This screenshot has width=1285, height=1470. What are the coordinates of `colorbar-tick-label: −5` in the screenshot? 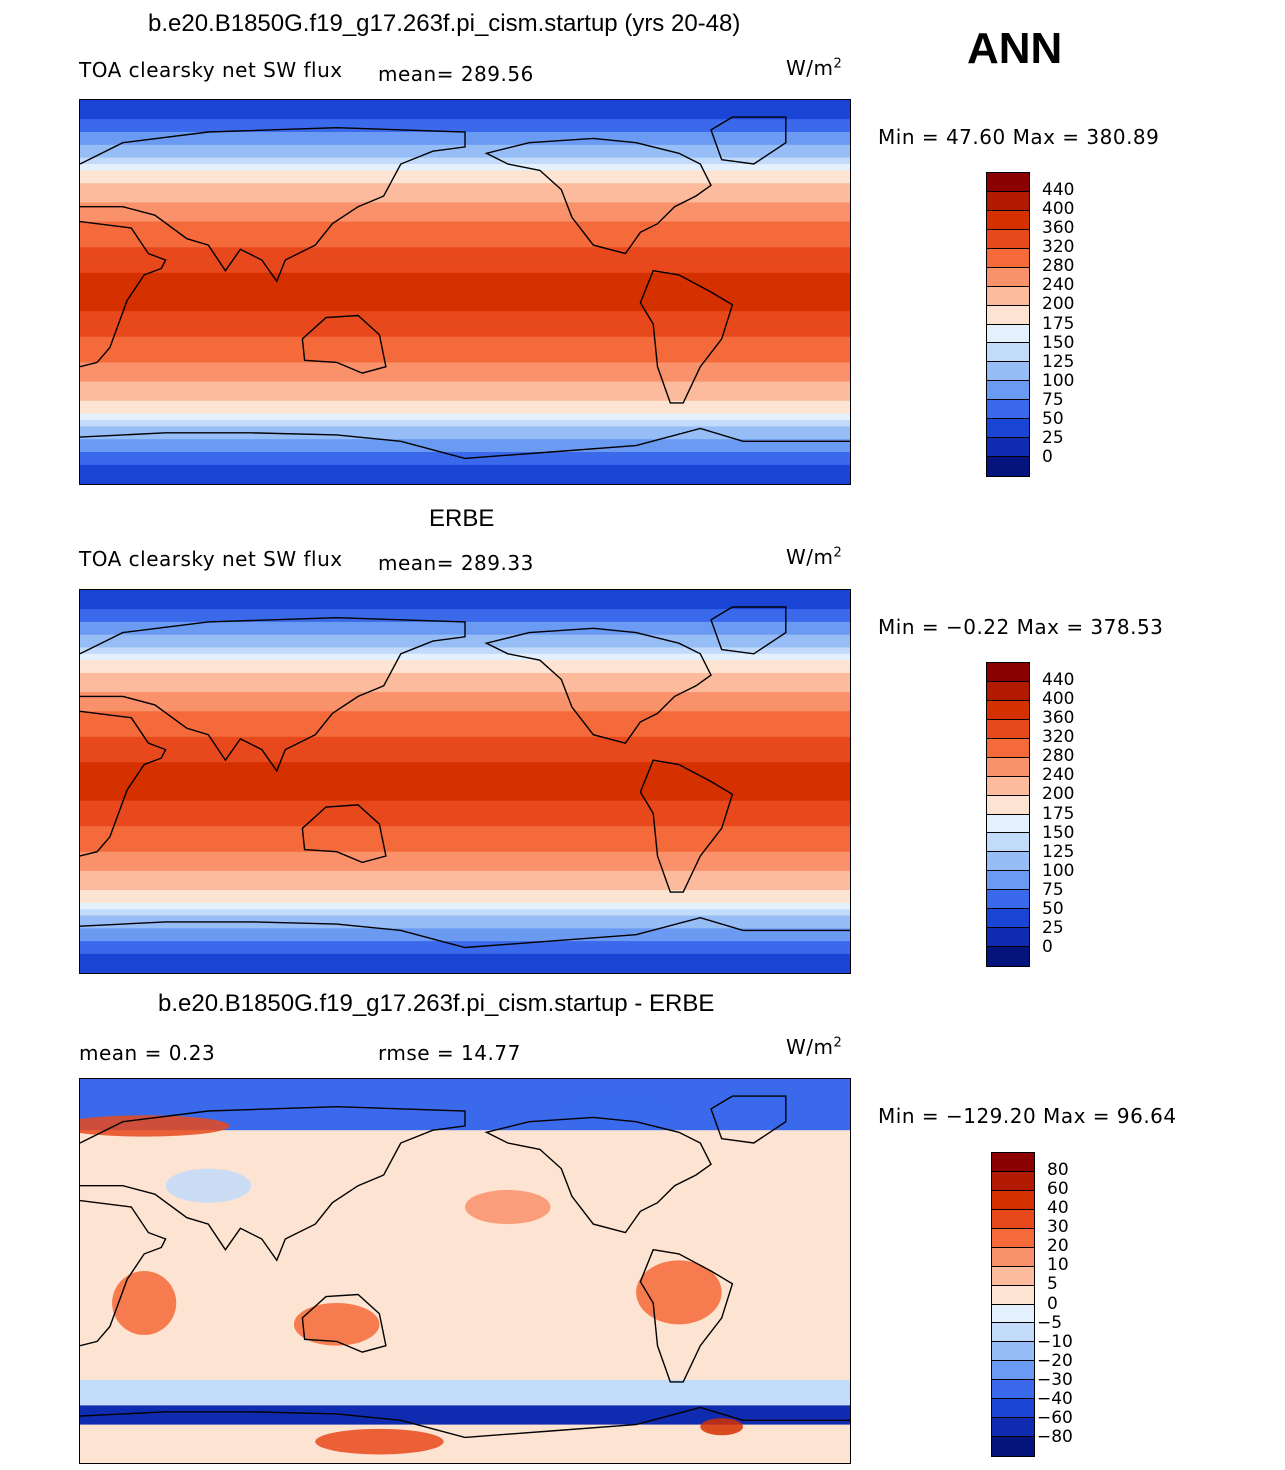 It's located at (1050, 1322).